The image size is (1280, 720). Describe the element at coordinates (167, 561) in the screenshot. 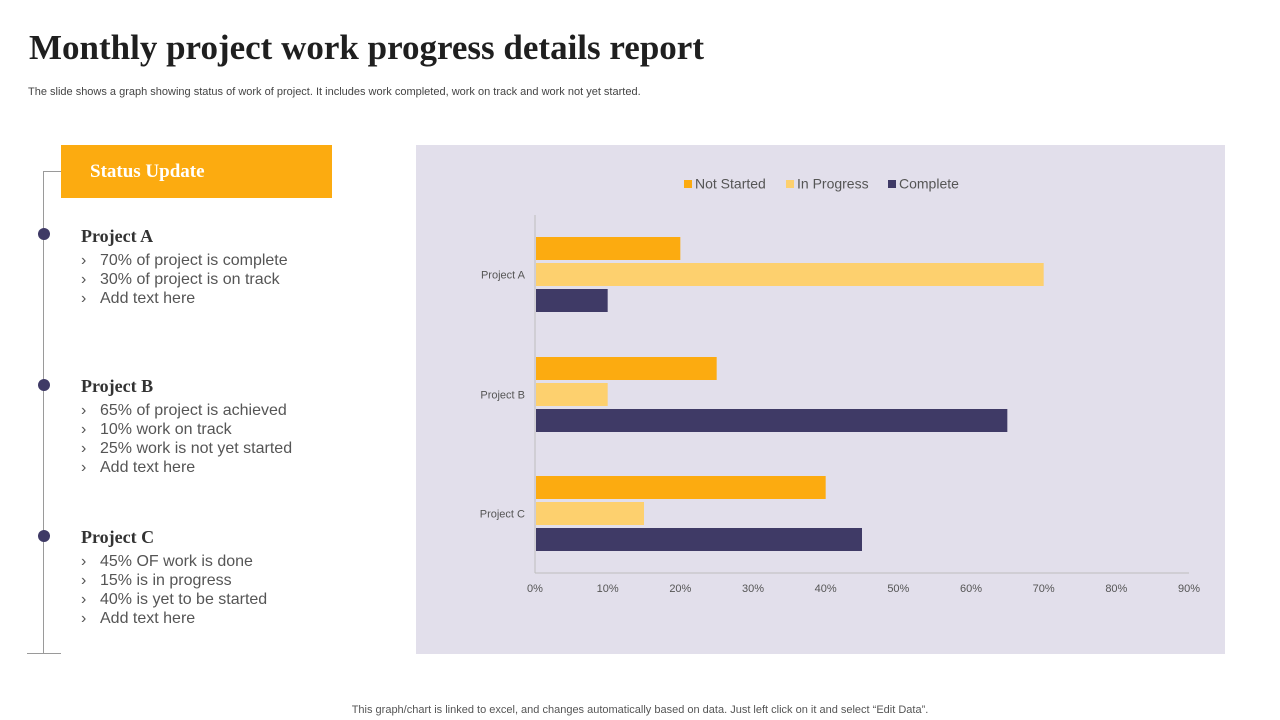

I see `list-item: › 45% OF work is done` at that location.